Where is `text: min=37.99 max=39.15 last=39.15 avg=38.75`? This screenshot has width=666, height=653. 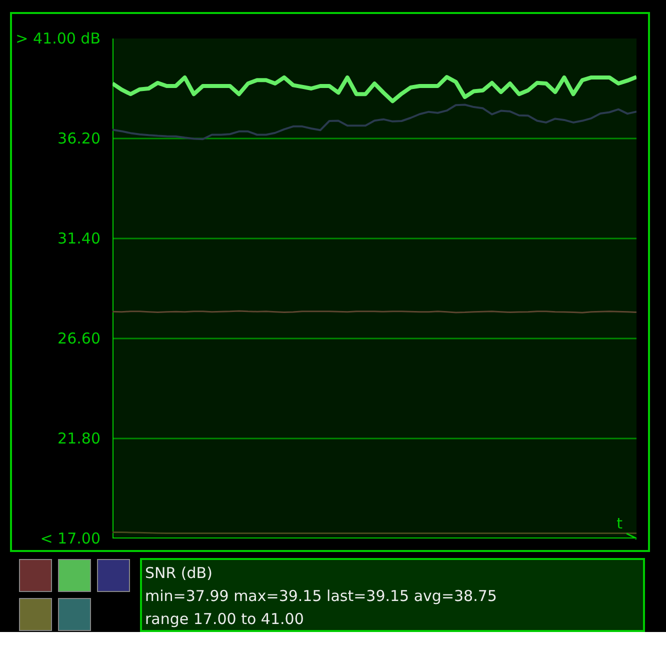
text: min=37.99 max=39.15 last=39.15 avg=38.75 is located at coordinates (321, 596).